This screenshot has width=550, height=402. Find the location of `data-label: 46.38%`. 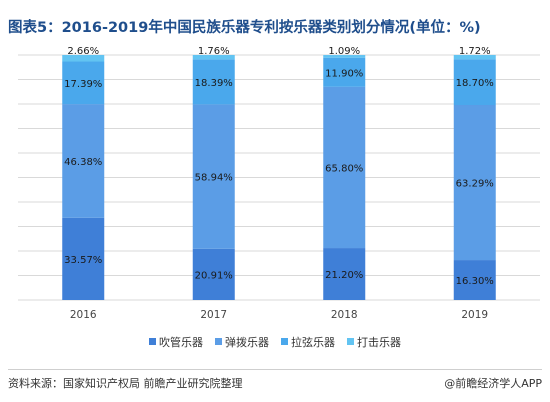

data-label: 46.38% is located at coordinates (83, 162).